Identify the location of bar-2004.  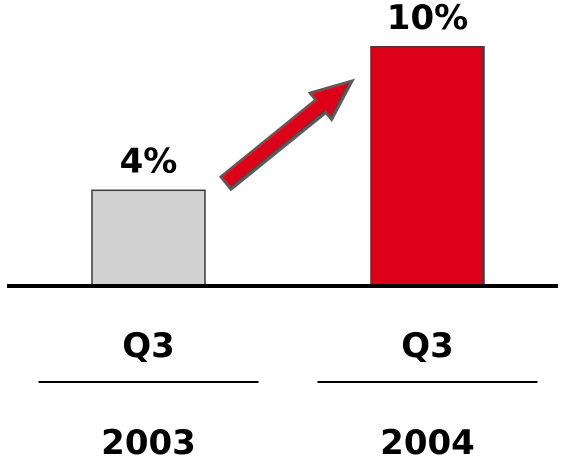
(427, 166).